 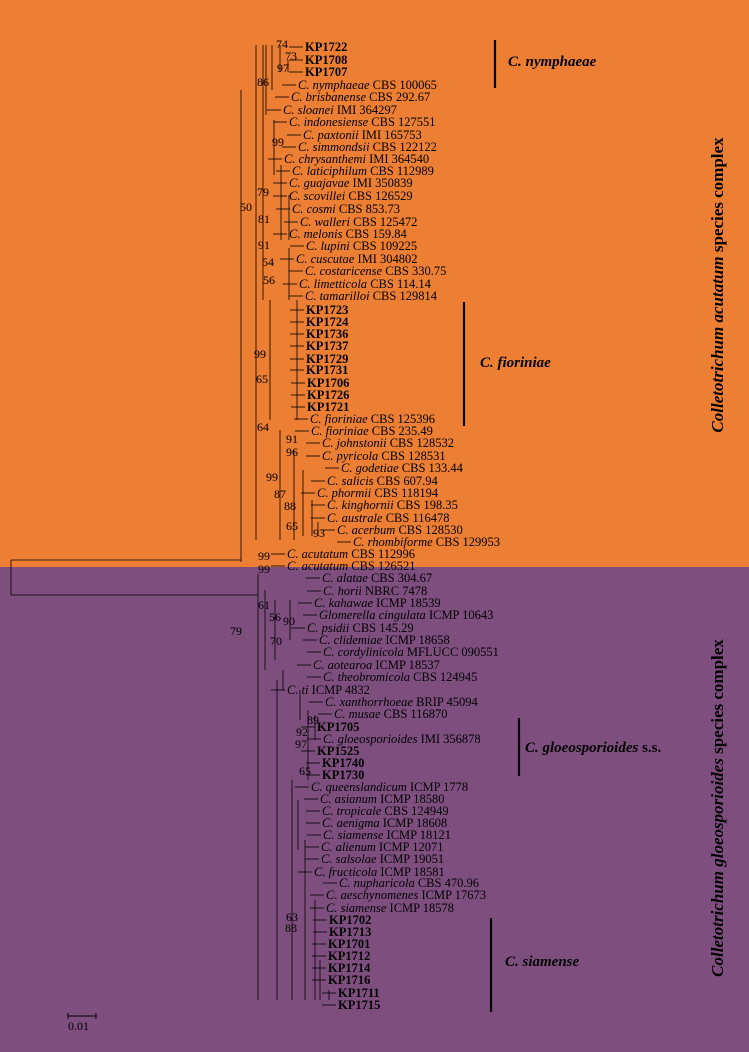 What do you see at coordinates (351, 196) in the screenshot?
I see `taxon-label: C. scovillei CBS 126529` at bounding box center [351, 196].